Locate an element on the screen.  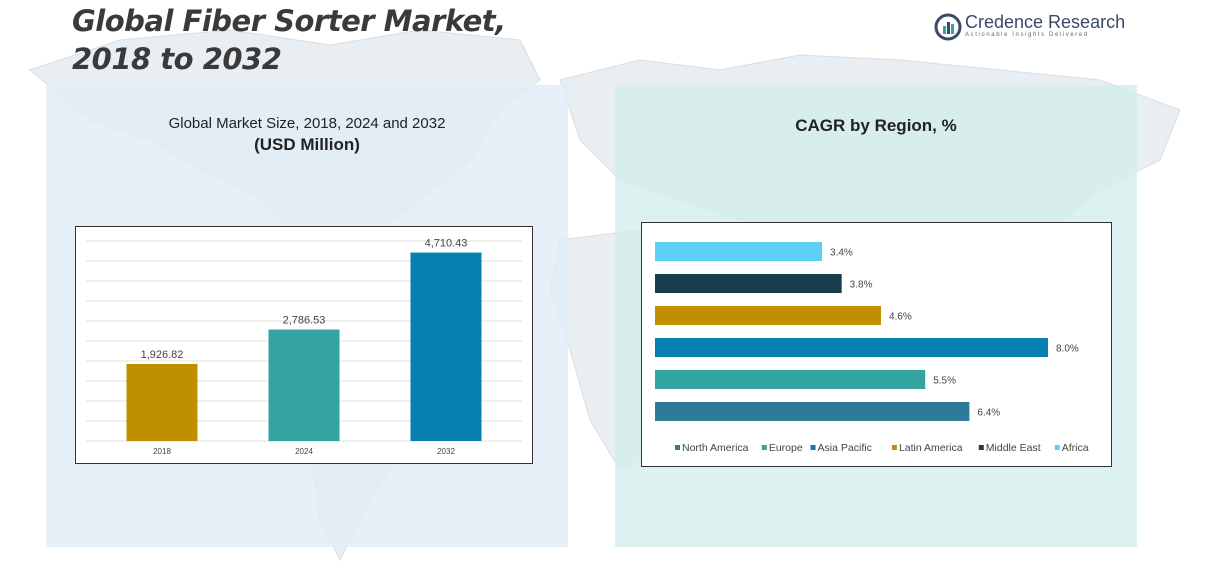
logo-name: Credence Research is located at coordinates (1045, 22).